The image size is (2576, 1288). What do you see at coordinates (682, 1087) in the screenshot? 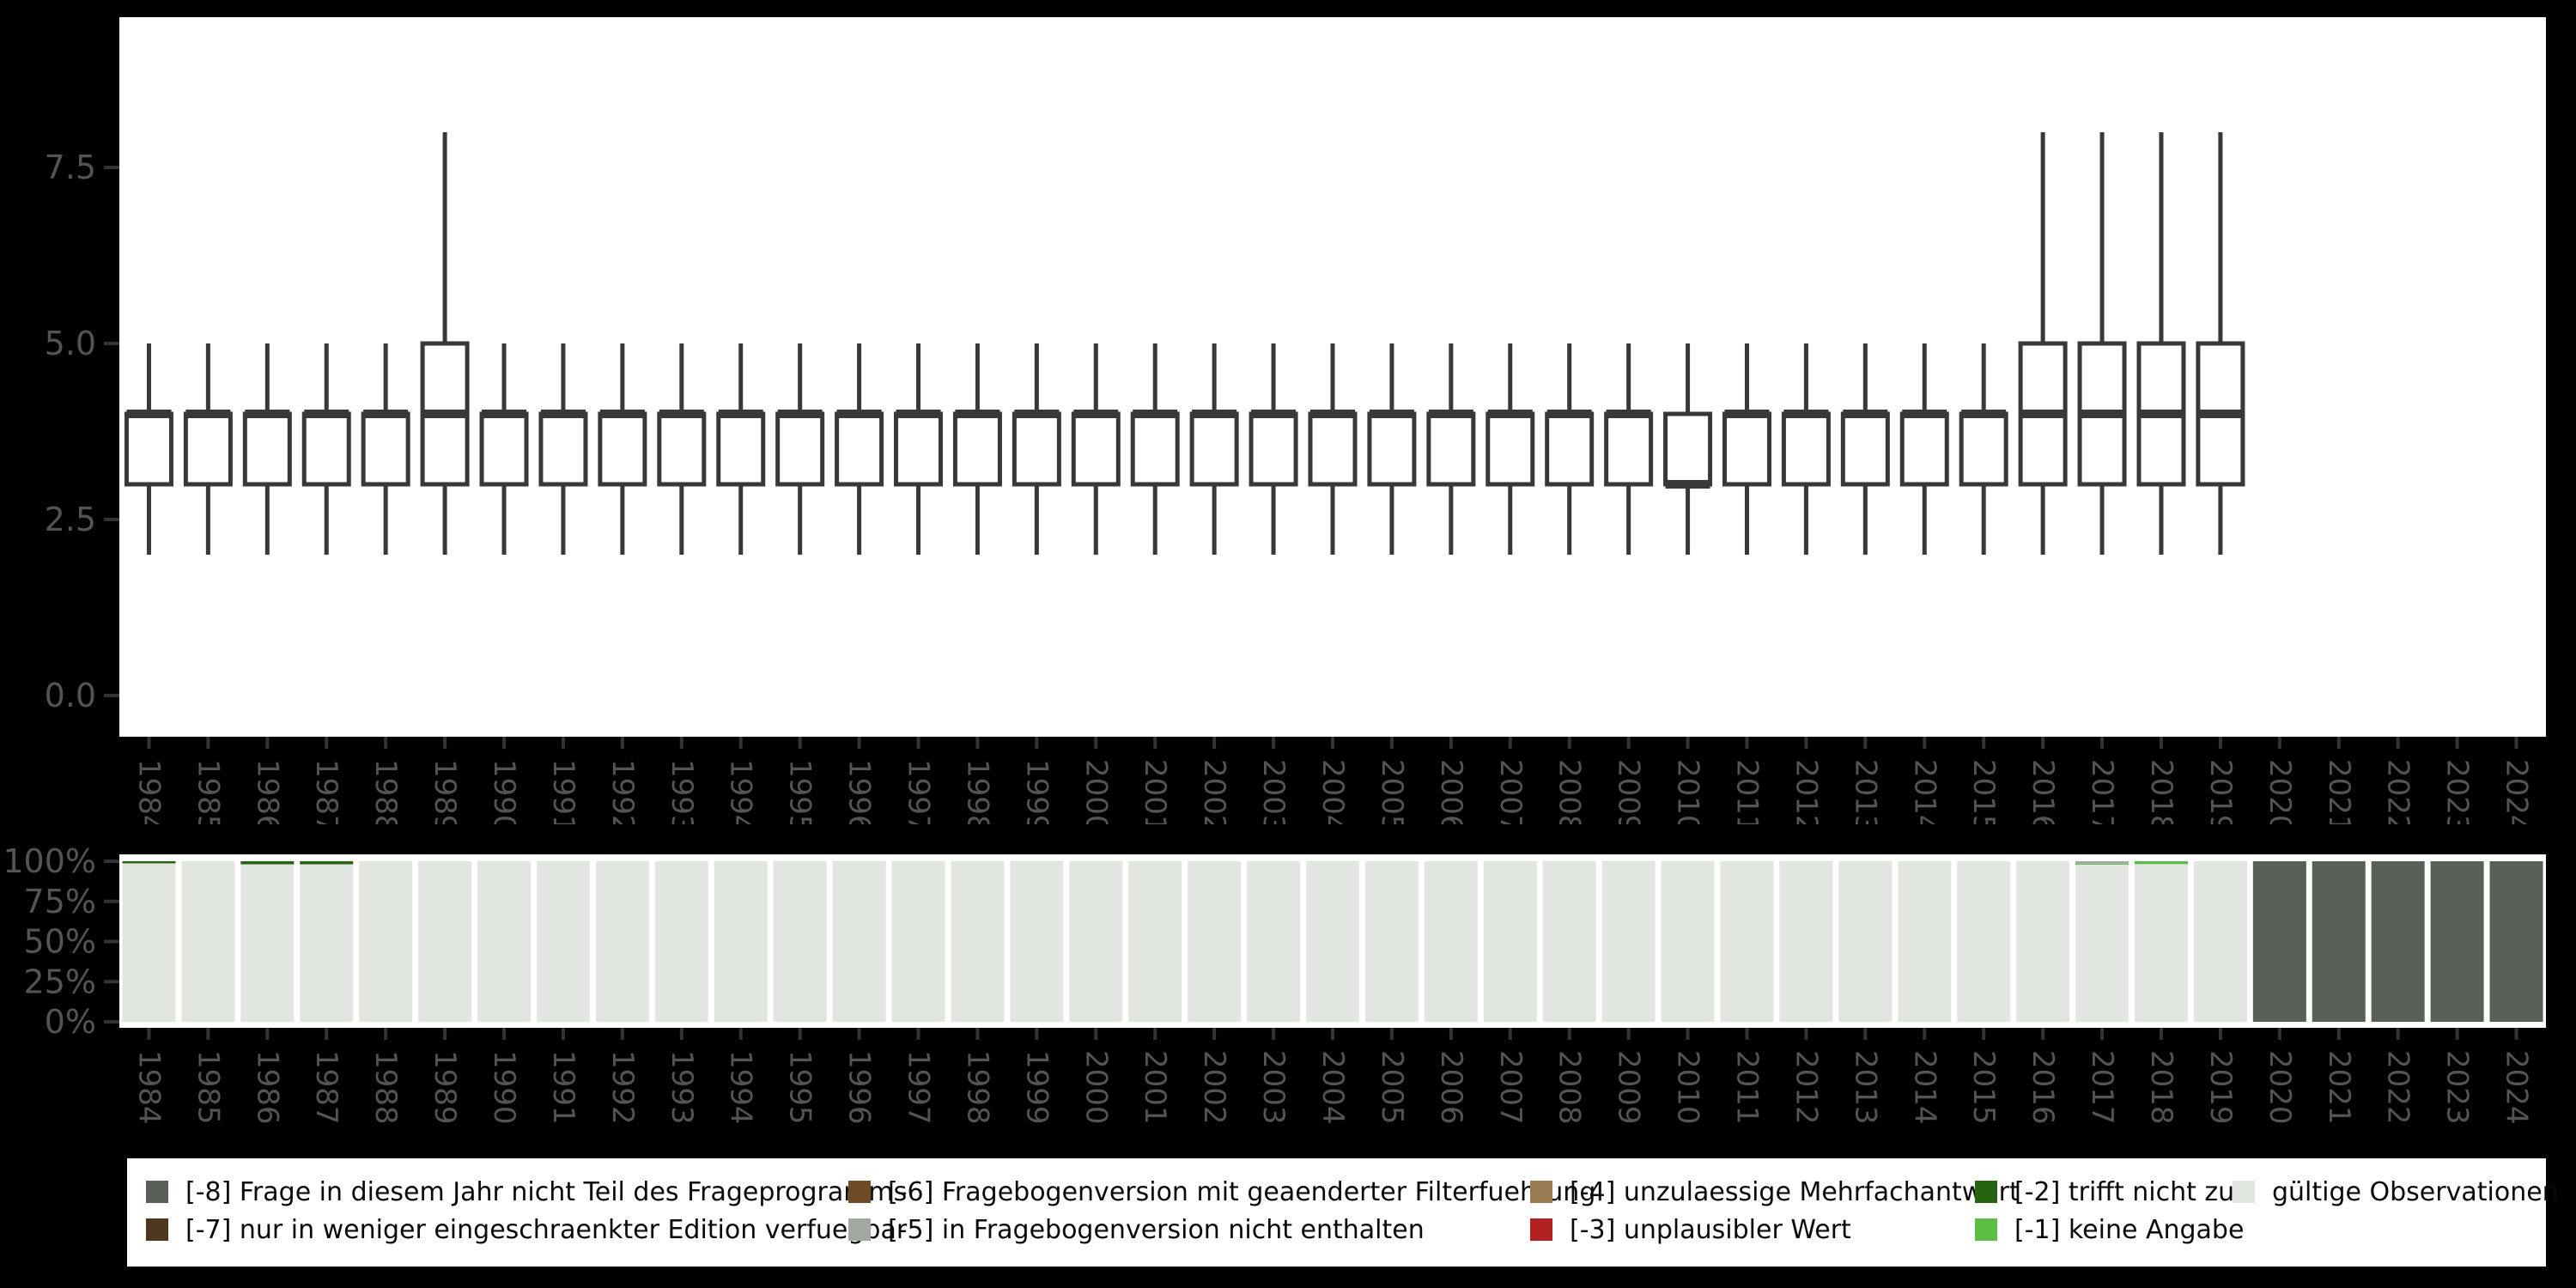
I see `x-axis-year-label: 1993` at bounding box center [682, 1087].